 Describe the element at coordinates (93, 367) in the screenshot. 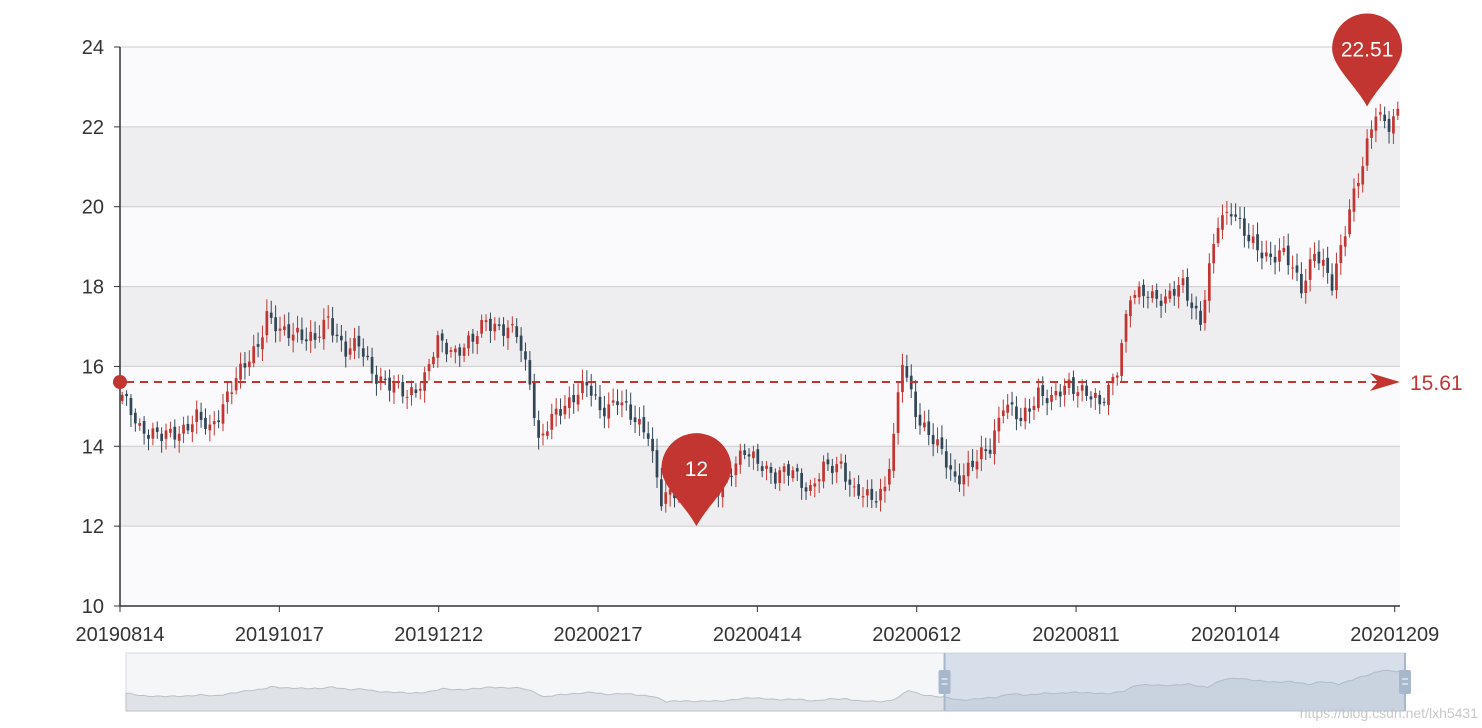

I see `y-tick-label: 16` at that location.